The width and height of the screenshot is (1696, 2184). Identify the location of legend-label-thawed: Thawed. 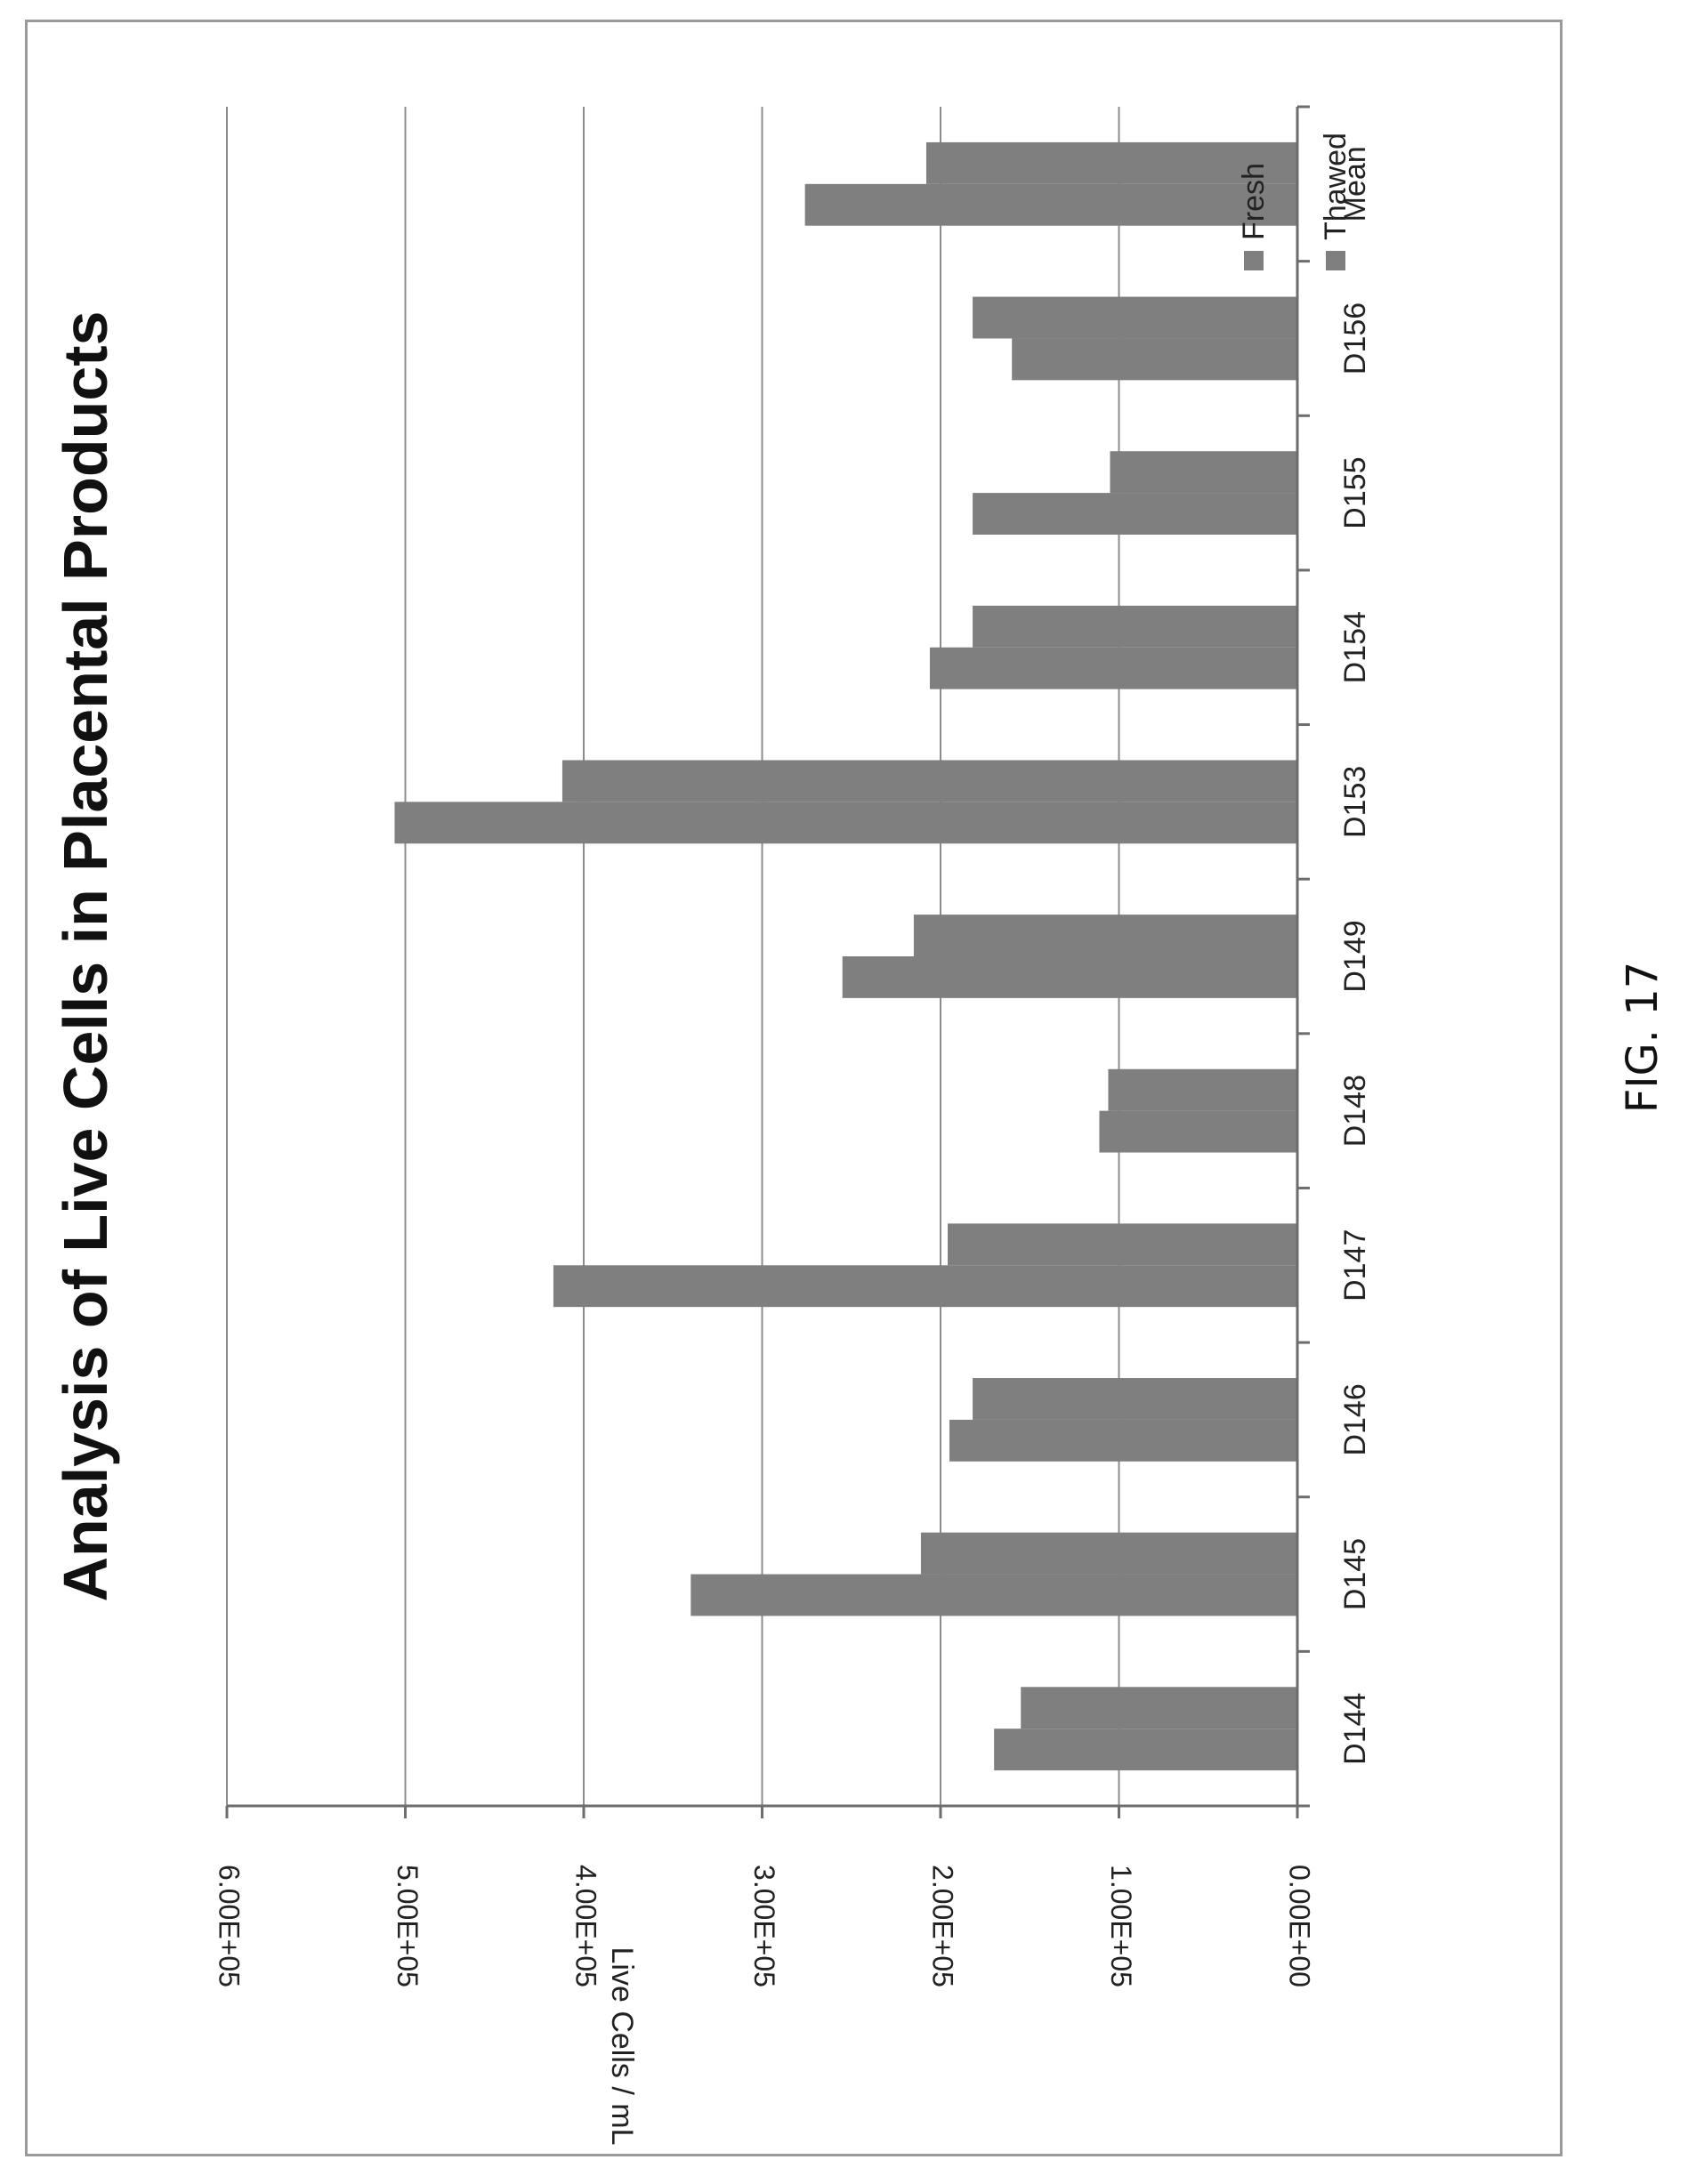
(1336, 187).